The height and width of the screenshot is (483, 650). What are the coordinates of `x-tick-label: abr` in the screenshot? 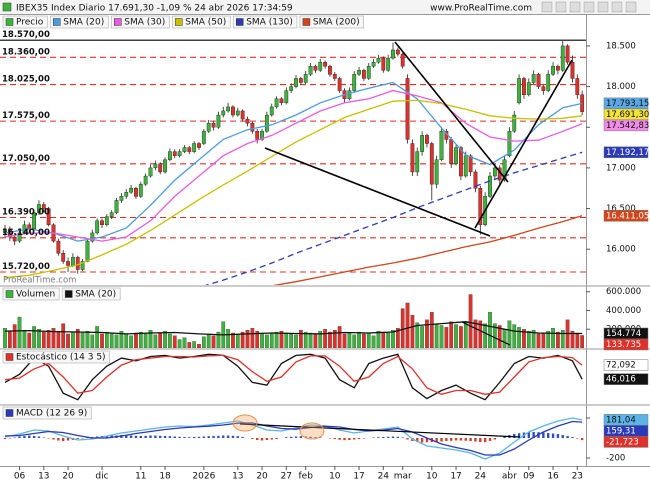 It's located at (509, 477).